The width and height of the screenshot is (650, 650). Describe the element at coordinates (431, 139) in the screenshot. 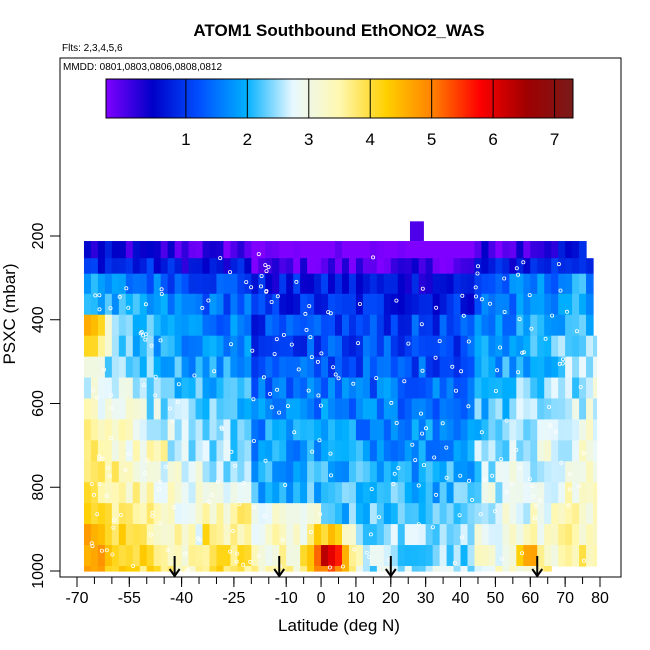

I see `colorbar-tick-label: 5` at that location.